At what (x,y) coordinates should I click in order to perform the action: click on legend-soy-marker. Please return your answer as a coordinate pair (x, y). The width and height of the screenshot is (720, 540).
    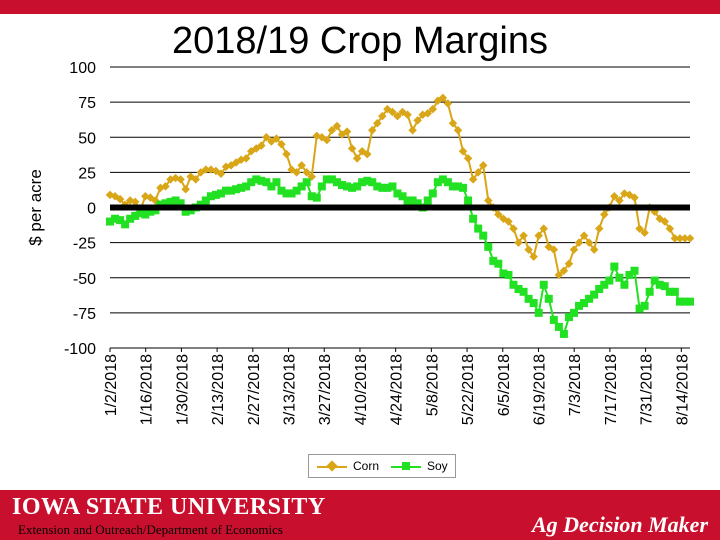
    Looking at the image, I should click on (406, 466).